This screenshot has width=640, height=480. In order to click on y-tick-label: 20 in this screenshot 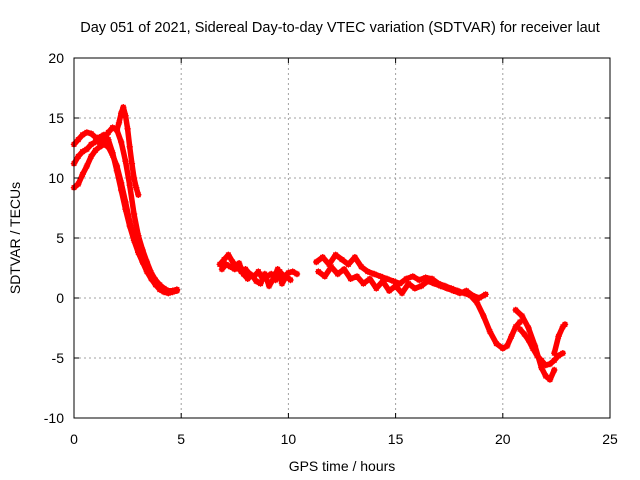, I will do `click(56, 58)`.